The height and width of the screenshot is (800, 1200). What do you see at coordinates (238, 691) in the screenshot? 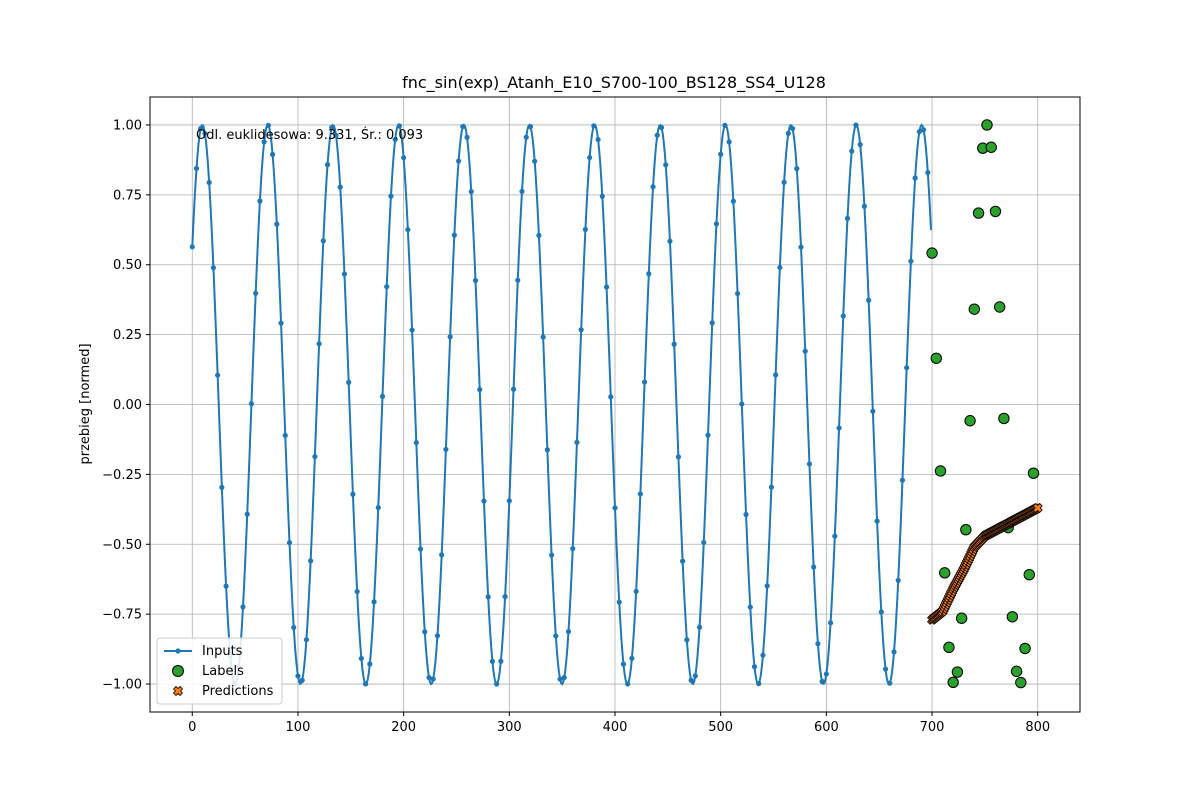
I see `legend-predictions-label: Predictions` at bounding box center [238, 691].